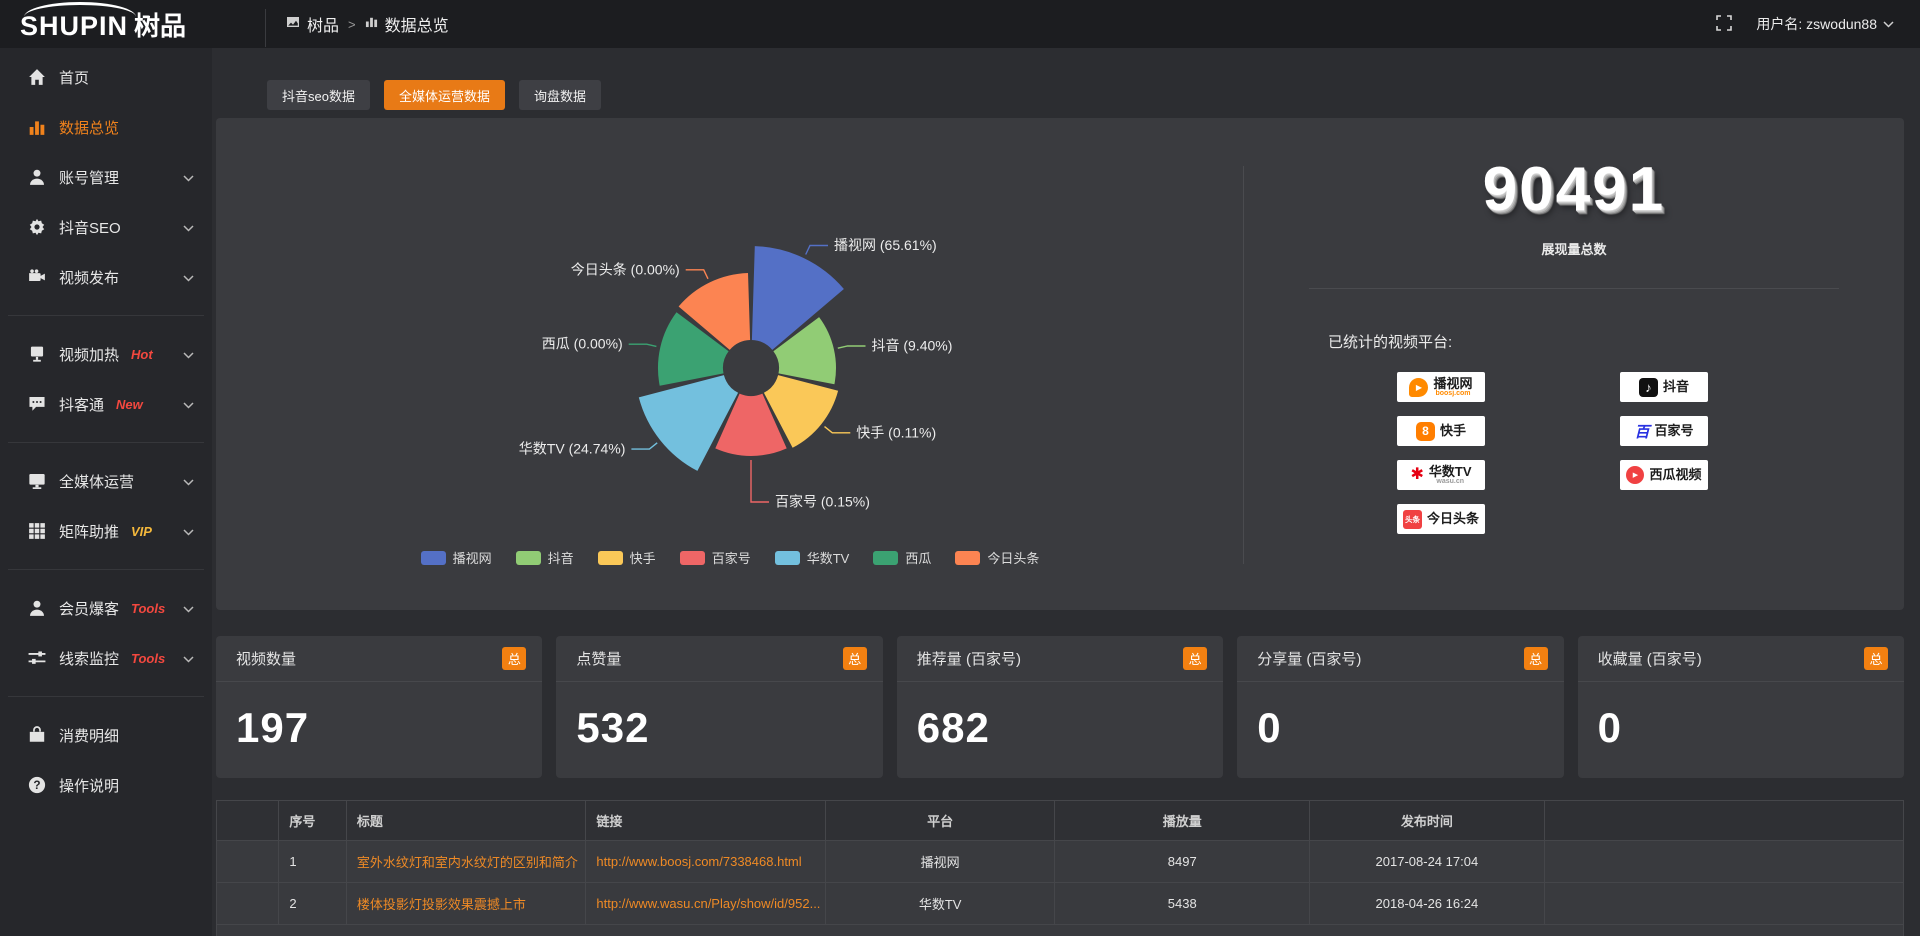  I want to click on sidebar-item-data-overview: 数据总览, so click(106, 127).